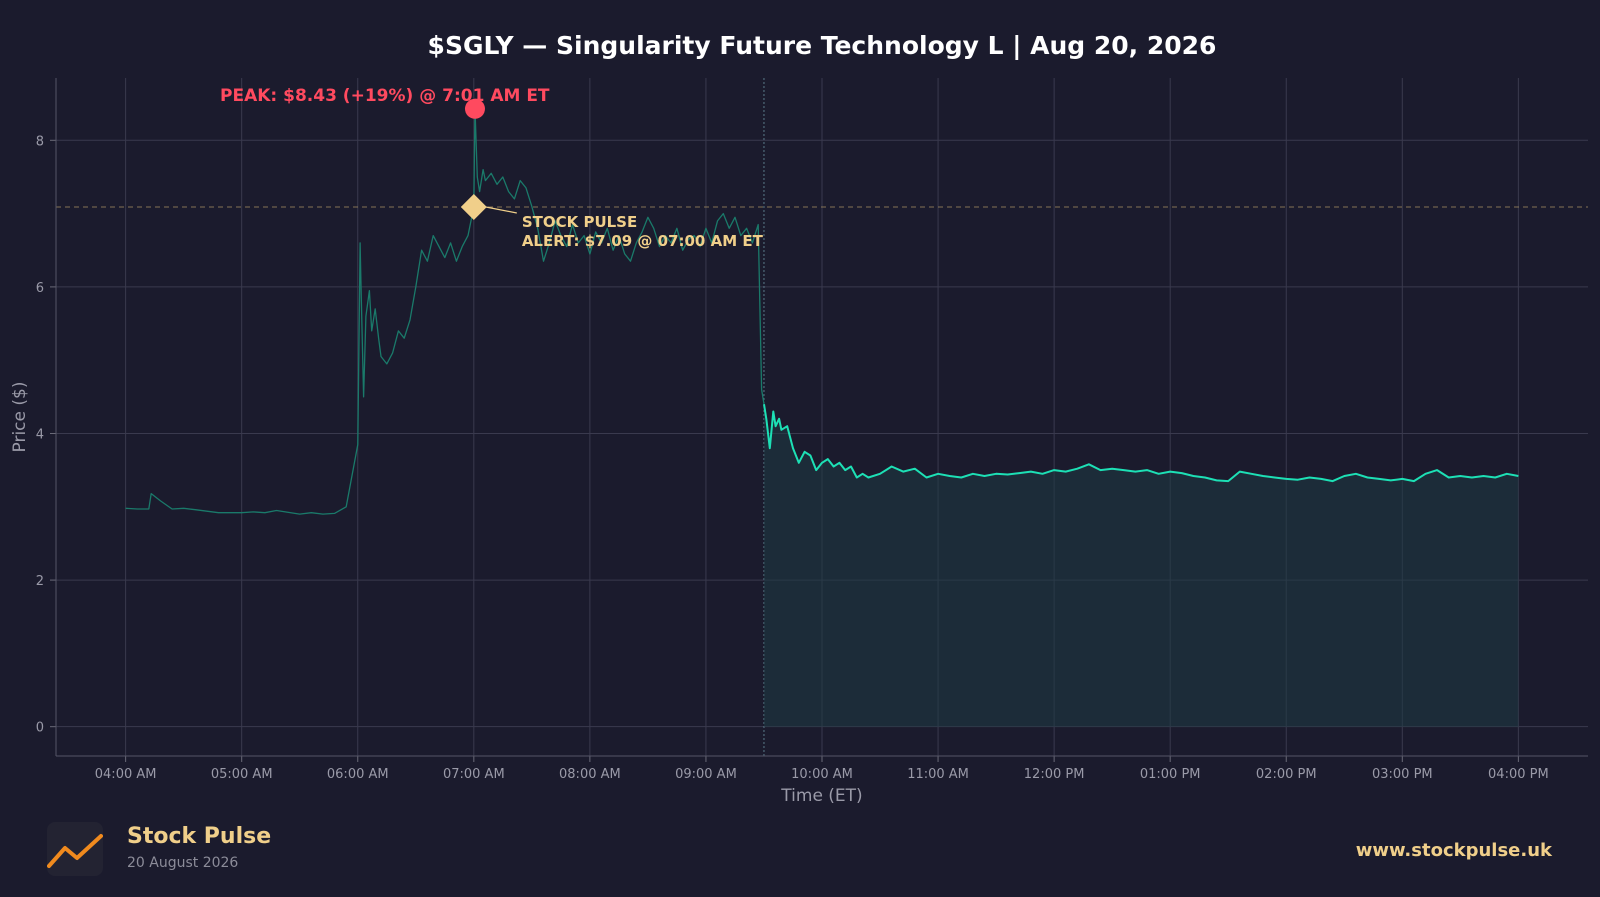 This screenshot has width=1600, height=897. Describe the element at coordinates (385, 96) in the screenshot. I see `peak-label: PEAK: $8.43 (+19%) @ 7:01 AM ET` at that location.